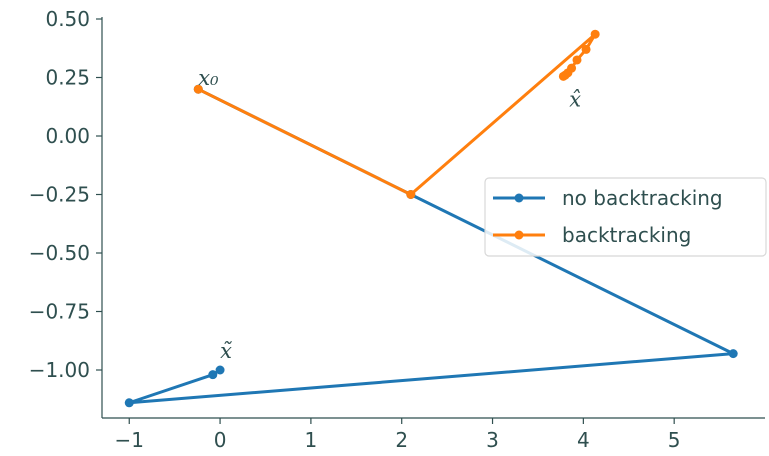 This screenshot has width=769, height=456. I want to click on legend-label: no backtracking, so click(642, 198).